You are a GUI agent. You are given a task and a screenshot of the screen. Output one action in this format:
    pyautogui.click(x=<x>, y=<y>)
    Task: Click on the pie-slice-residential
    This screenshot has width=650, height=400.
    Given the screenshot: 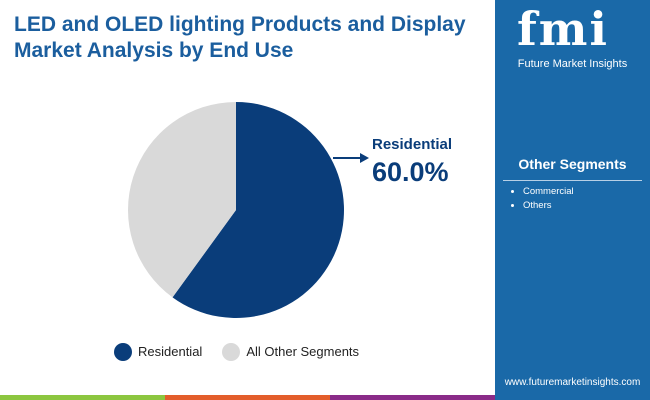 What is the action you would take?
    pyautogui.click(x=258, y=210)
    